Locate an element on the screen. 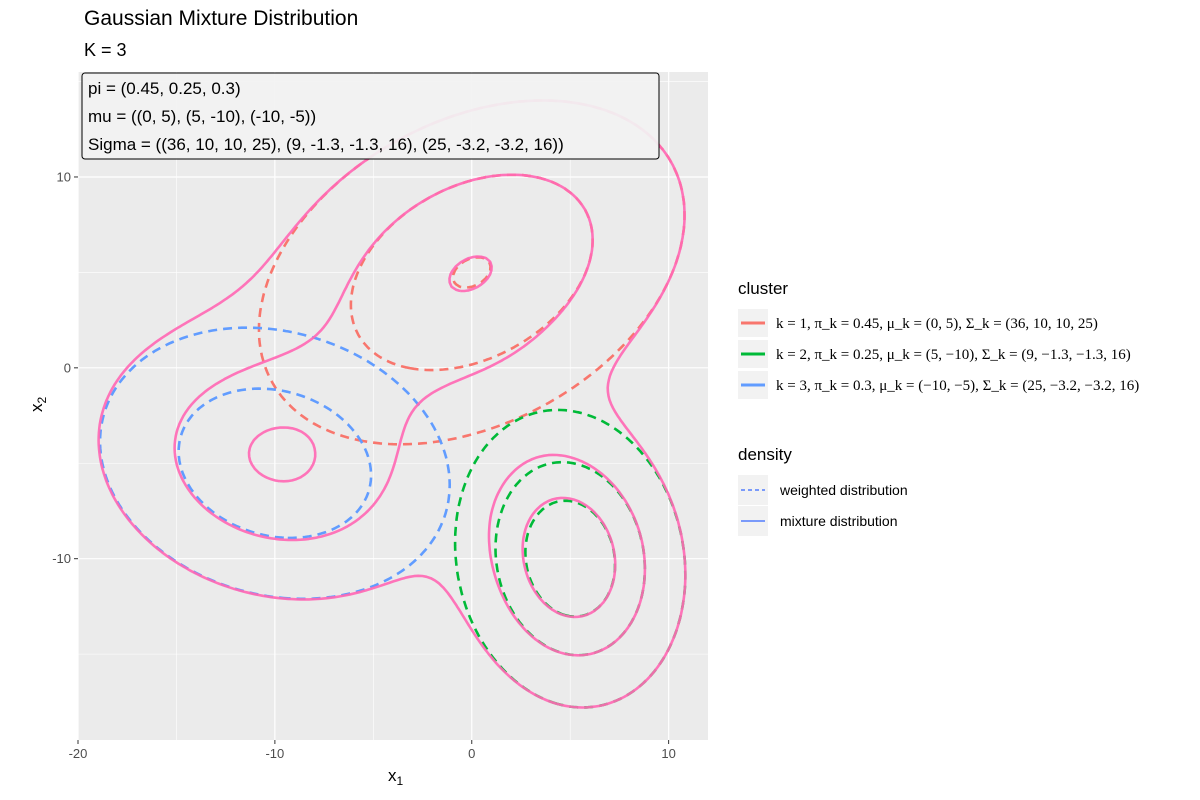 The height and width of the screenshot is (800, 1200). y-tick-label: -10 is located at coordinates (61, 558).